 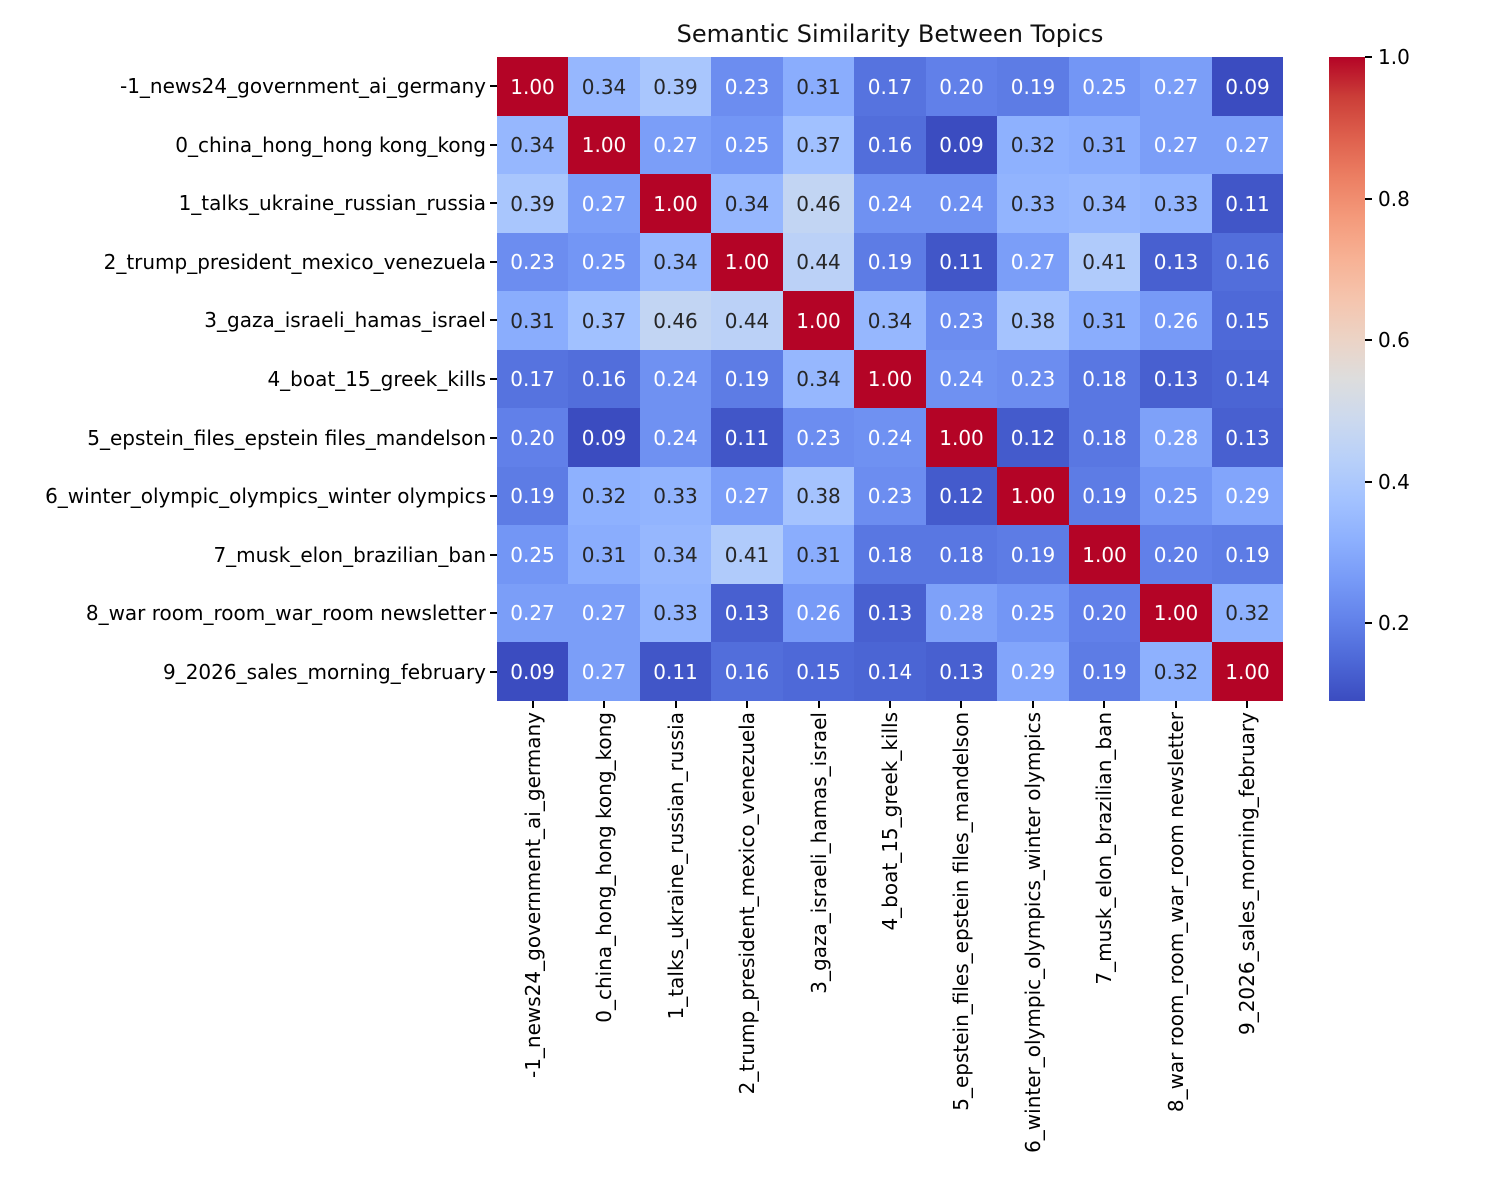 What do you see at coordinates (890, 86) in the screenshot?
I see `heatmap-cell: 0.17` at bounding box center [890, 86].